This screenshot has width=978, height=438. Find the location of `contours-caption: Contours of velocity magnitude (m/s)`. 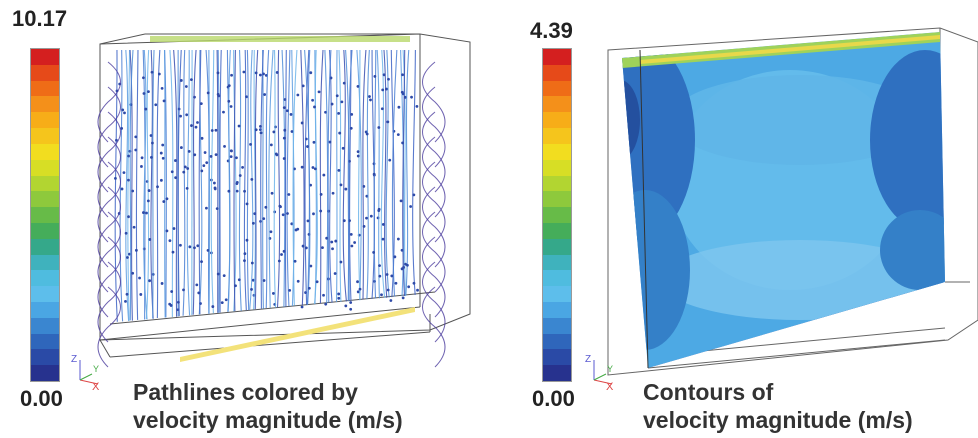

contours-caption: Contours of velocity magnitude (m/s) is located at coordinates (778, 406).